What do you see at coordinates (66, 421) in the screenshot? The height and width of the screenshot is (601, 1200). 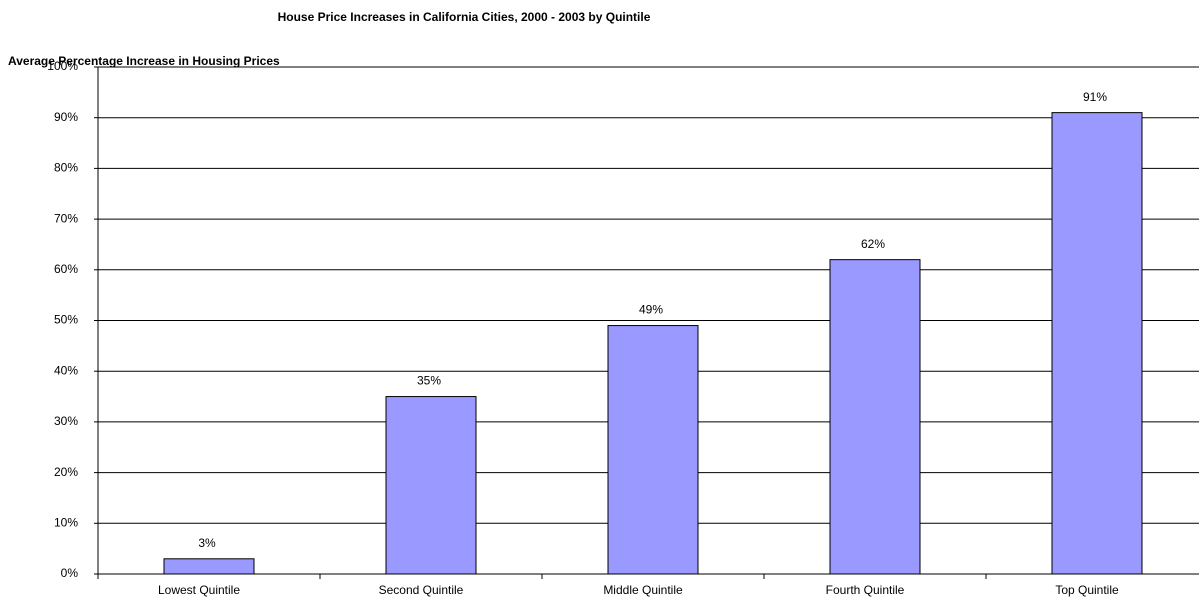 I see `y-tick-label: 30%` at bounding box center [66, 421].